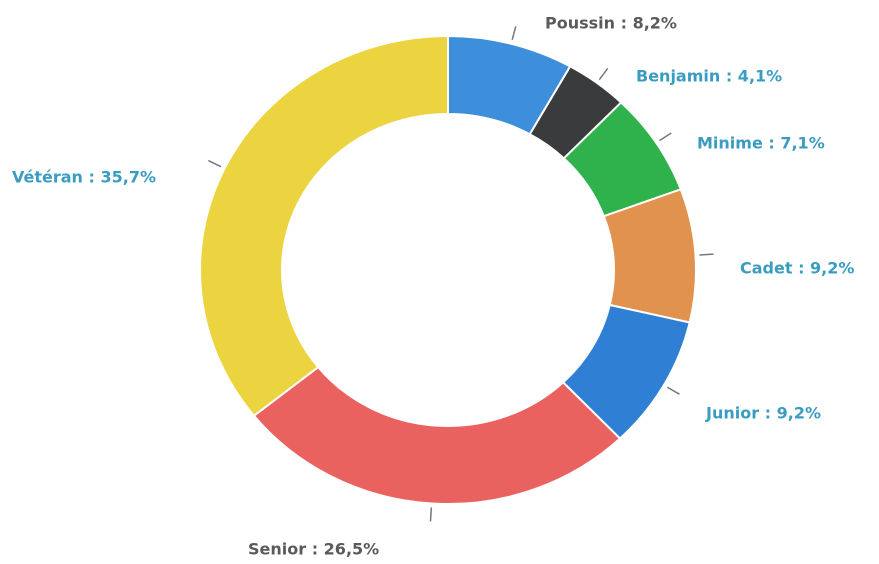 Image resolution: width=879 pixels, height=564 pixels. I want to click on data-label: Vétéran : 35,7%, so click(84, 177).